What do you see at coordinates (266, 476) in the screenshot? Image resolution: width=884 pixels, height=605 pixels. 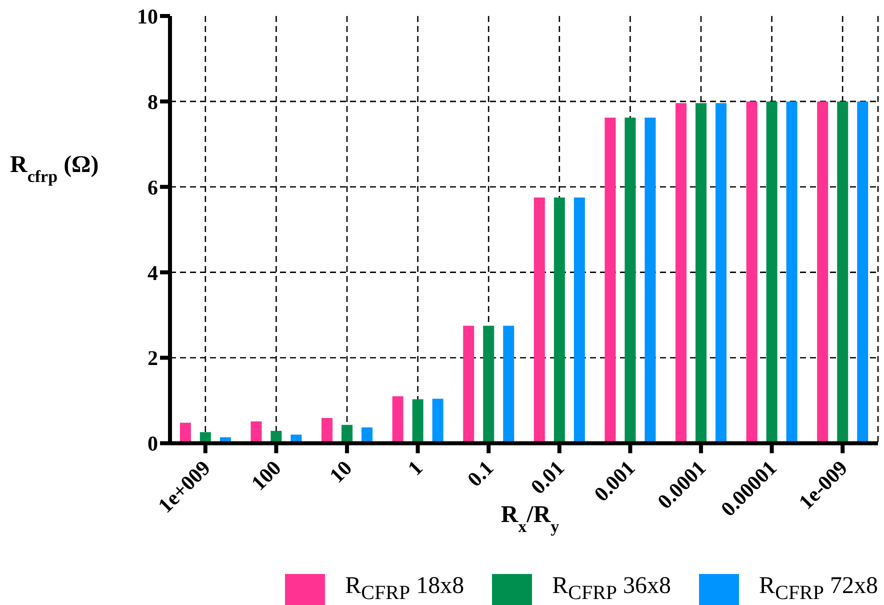 I see `x-tick-label: 100` at bounding box center [266, 476].